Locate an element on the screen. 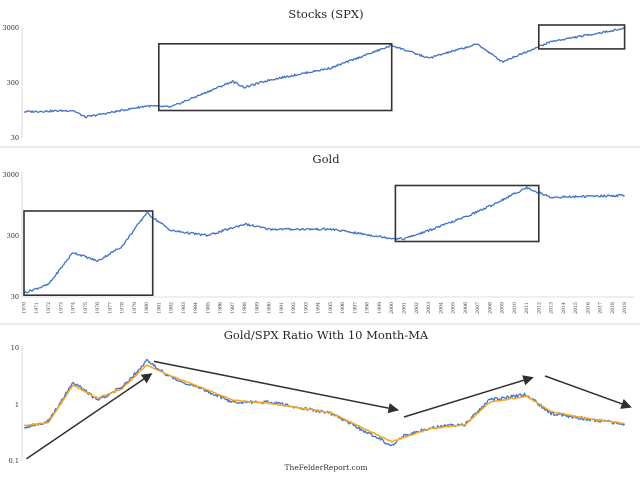  x-tick-label: 1980 is located at coordinates (147, 308).